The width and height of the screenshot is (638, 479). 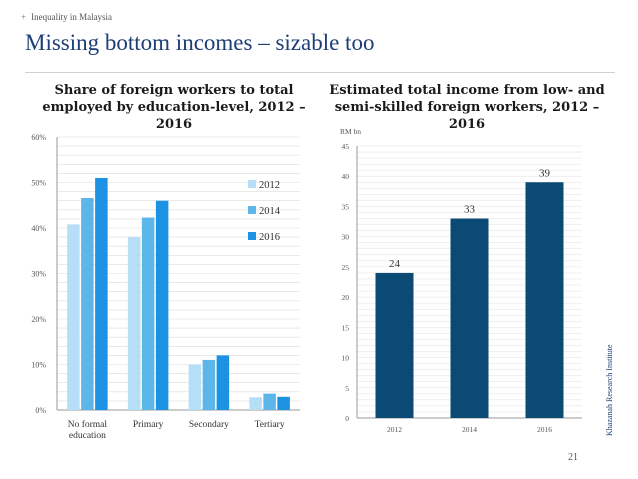 What do you see at coordinates (148, 425) in the screenshot?
I see `chart1-x-tick-label: Primary` at bounding box center [148, 425].